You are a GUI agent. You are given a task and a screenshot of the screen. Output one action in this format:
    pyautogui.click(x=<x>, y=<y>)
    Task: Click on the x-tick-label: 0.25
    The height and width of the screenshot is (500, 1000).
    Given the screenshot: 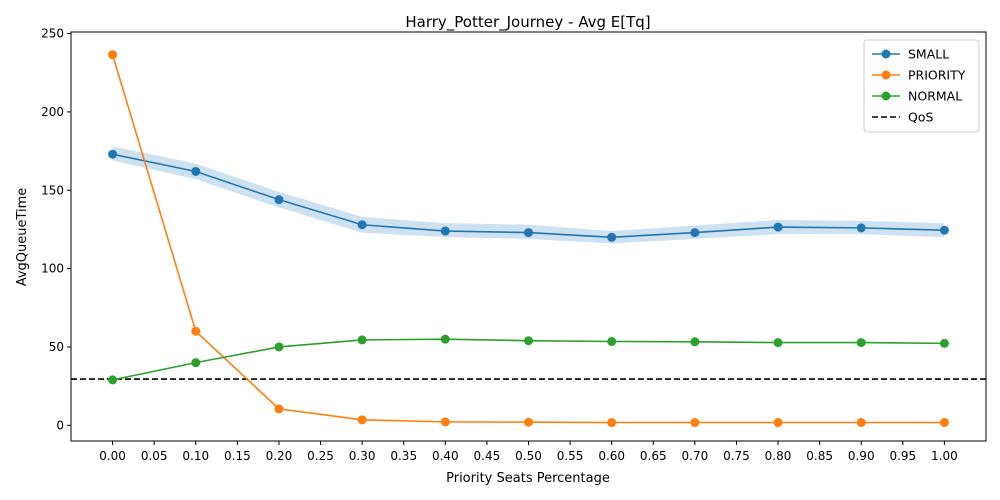 What is the action you would take?
    pyautogui.click(x=320, y=456)
    